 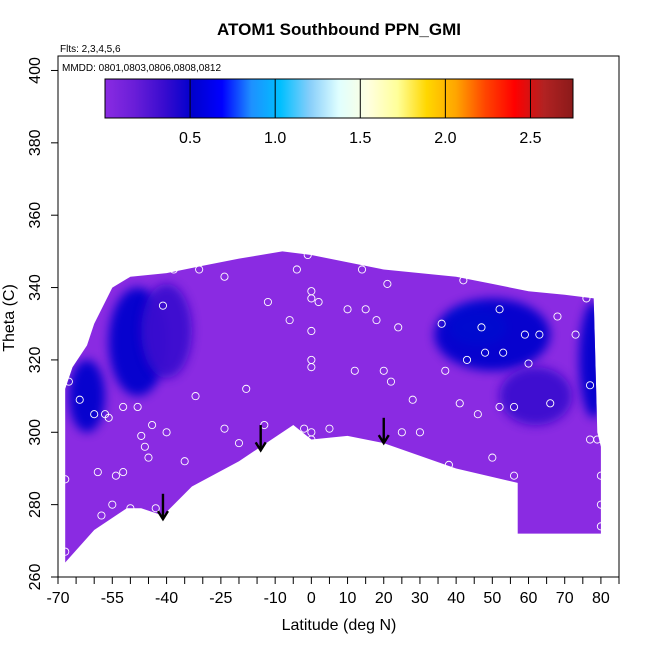 I want to click on y-tick-label: 300, so click(x=35, y=432).